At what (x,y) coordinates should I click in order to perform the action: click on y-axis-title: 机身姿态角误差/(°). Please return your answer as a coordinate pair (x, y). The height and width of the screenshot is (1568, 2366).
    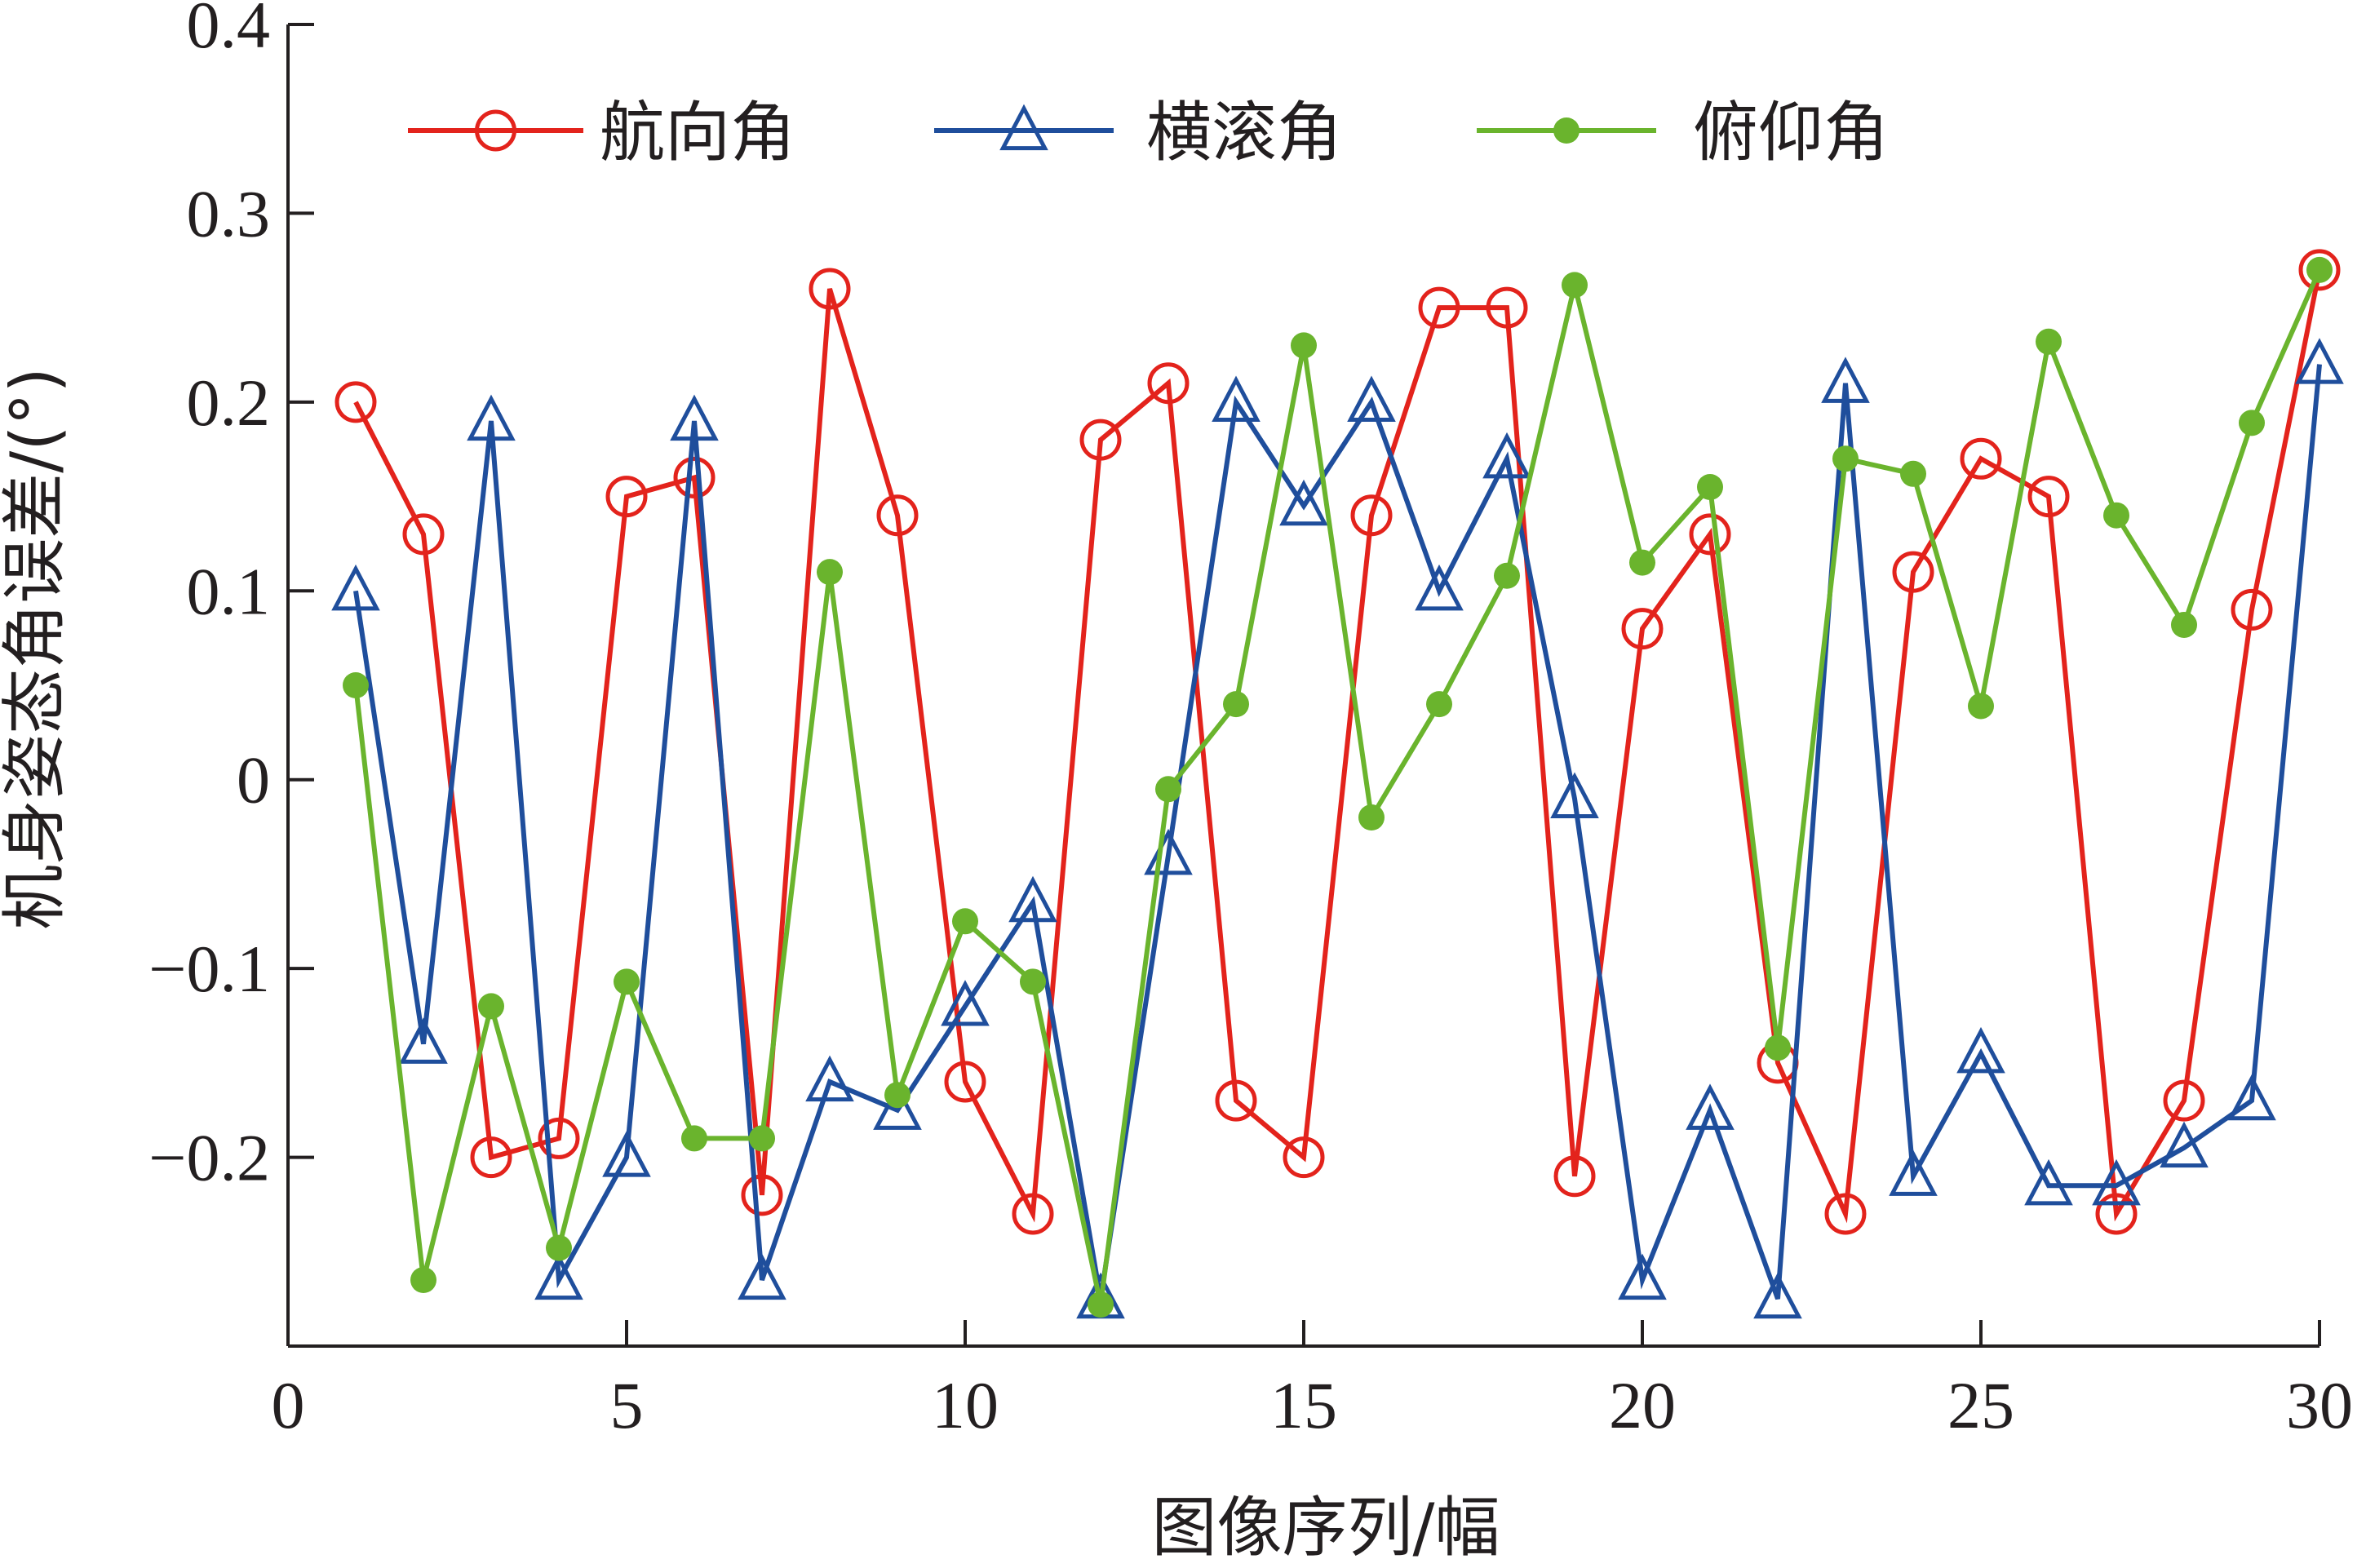
    Looking at the image, I should click on (36, 648).